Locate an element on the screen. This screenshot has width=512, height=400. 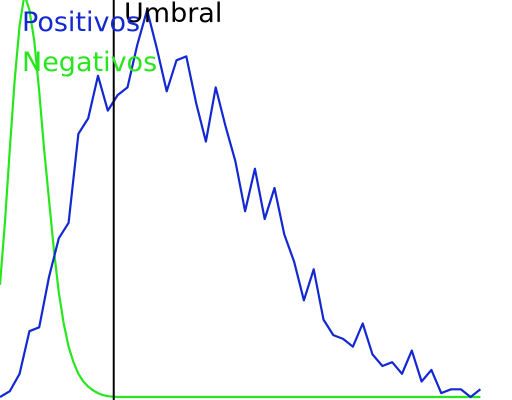
legend-label-positivos: Positivos is located at coordinates (81, 22).